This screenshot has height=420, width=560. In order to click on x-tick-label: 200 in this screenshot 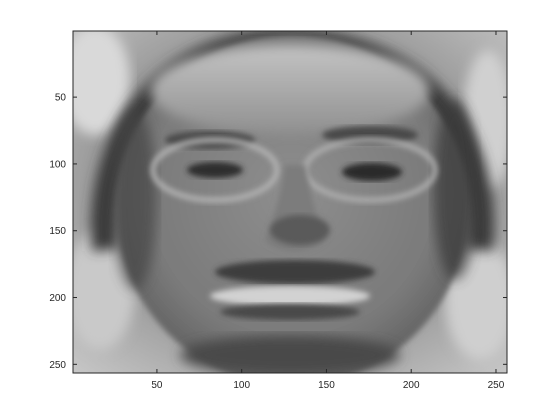, I will do `click(411, 385)`.